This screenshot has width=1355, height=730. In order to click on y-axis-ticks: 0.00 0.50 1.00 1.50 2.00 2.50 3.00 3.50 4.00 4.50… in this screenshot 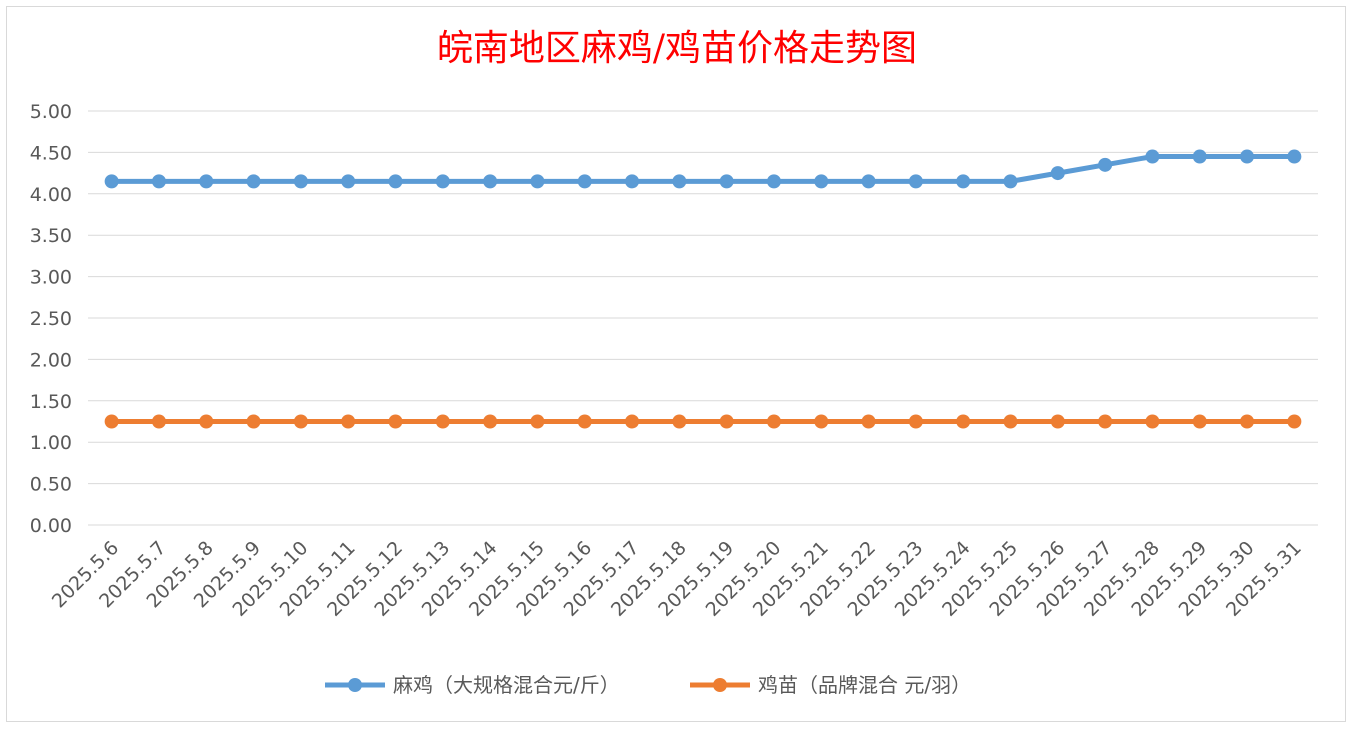, I will do `click(51, 319)`.